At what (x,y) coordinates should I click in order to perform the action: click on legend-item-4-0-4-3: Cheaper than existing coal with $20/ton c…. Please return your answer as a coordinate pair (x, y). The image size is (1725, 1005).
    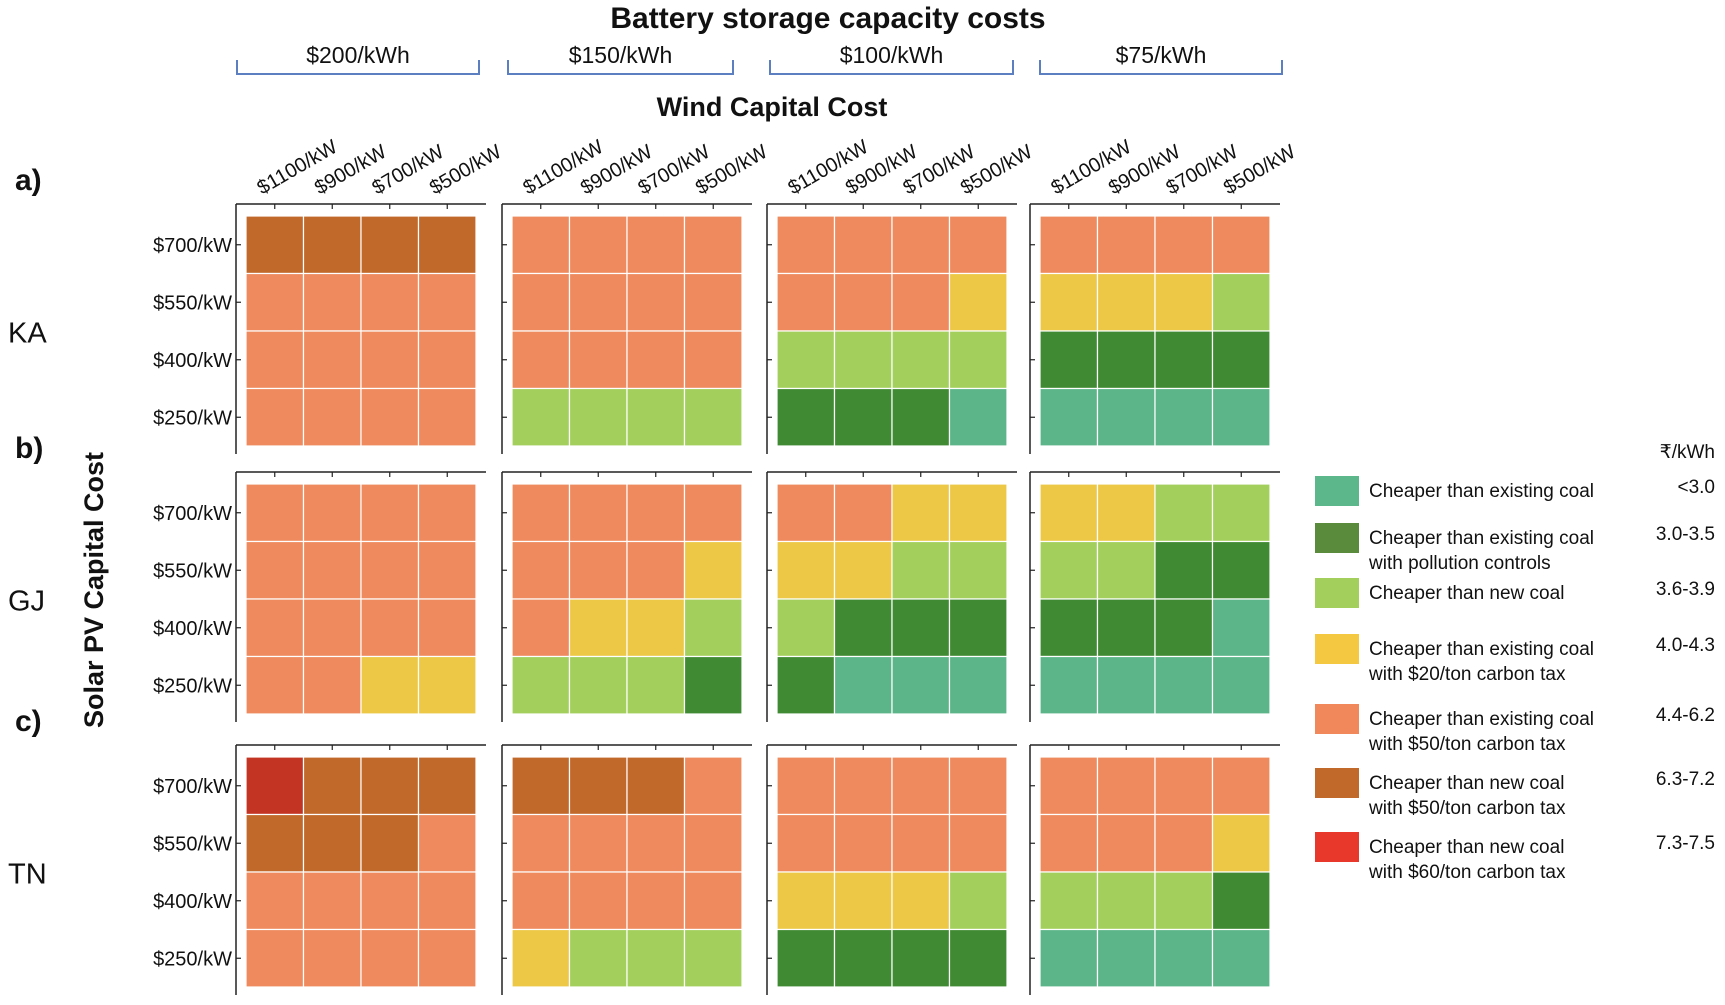
    Looking at the image, I should click on (1515, 659).